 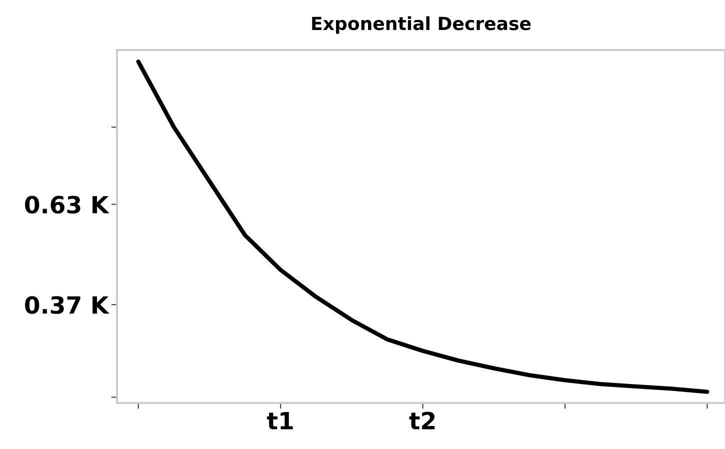 I want to click on x-tick-label: t2, so click(x=422, y=421).